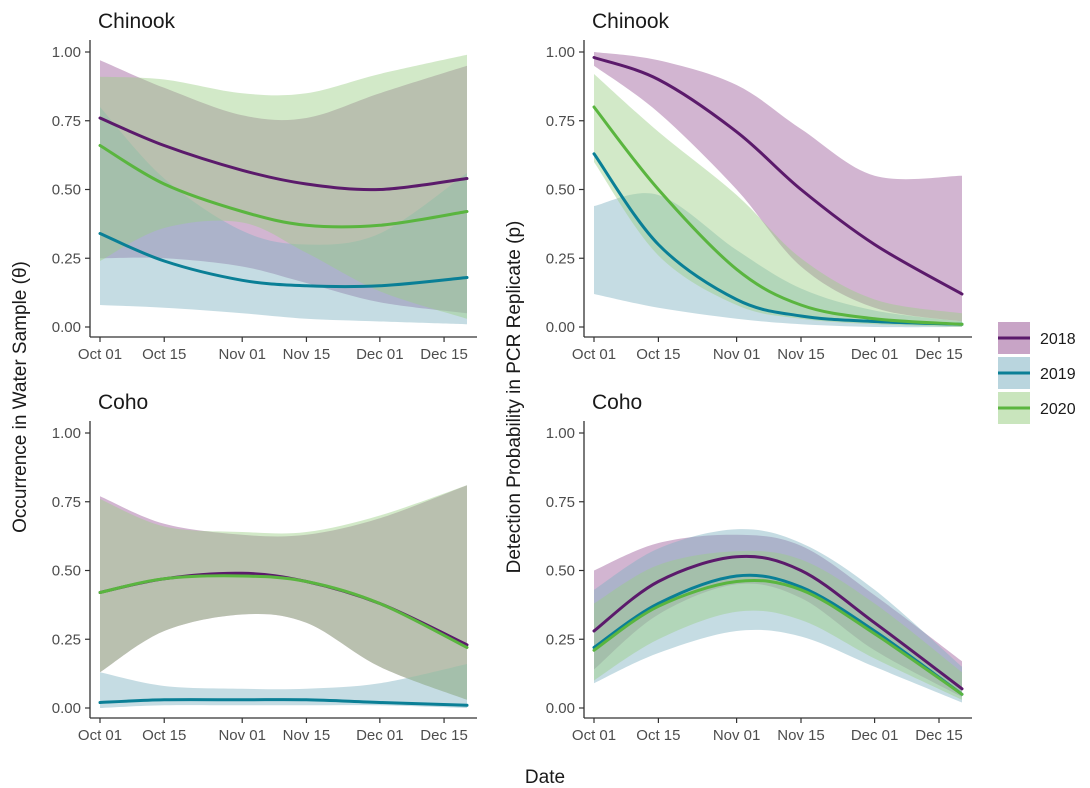 This screenshot has width=1090, height=788. Describe the element at coordinates (1037, 338) in the screenshot. I see `legend-item-2018: 2018` at that location.